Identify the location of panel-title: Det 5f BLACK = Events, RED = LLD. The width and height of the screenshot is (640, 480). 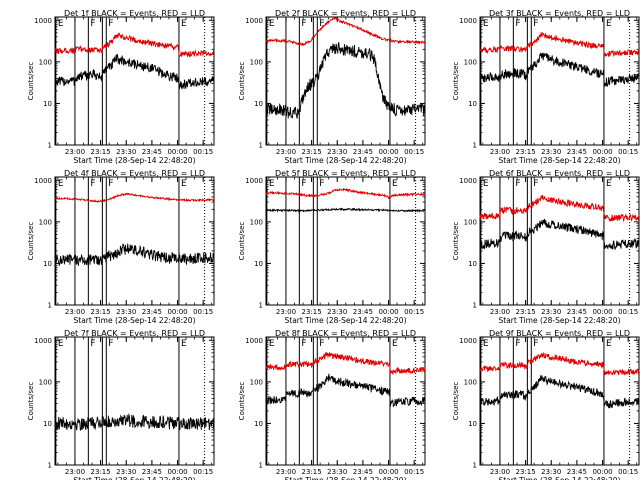
(345, 173).